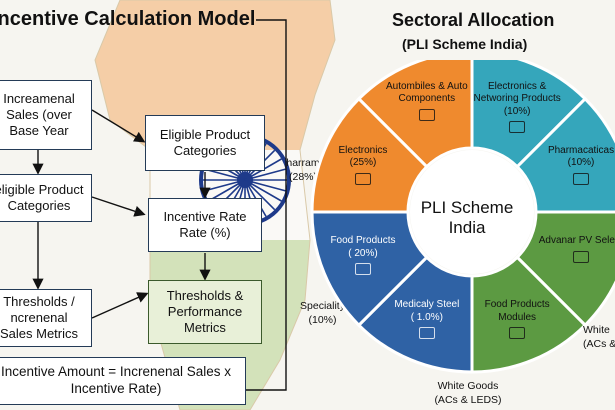 Image resolution: width=615 pixels, height=410 pixels. Describe the element at coordinates (427, 305) in the screenshot. I see `segment-name: Medicaly Steel` at that location.